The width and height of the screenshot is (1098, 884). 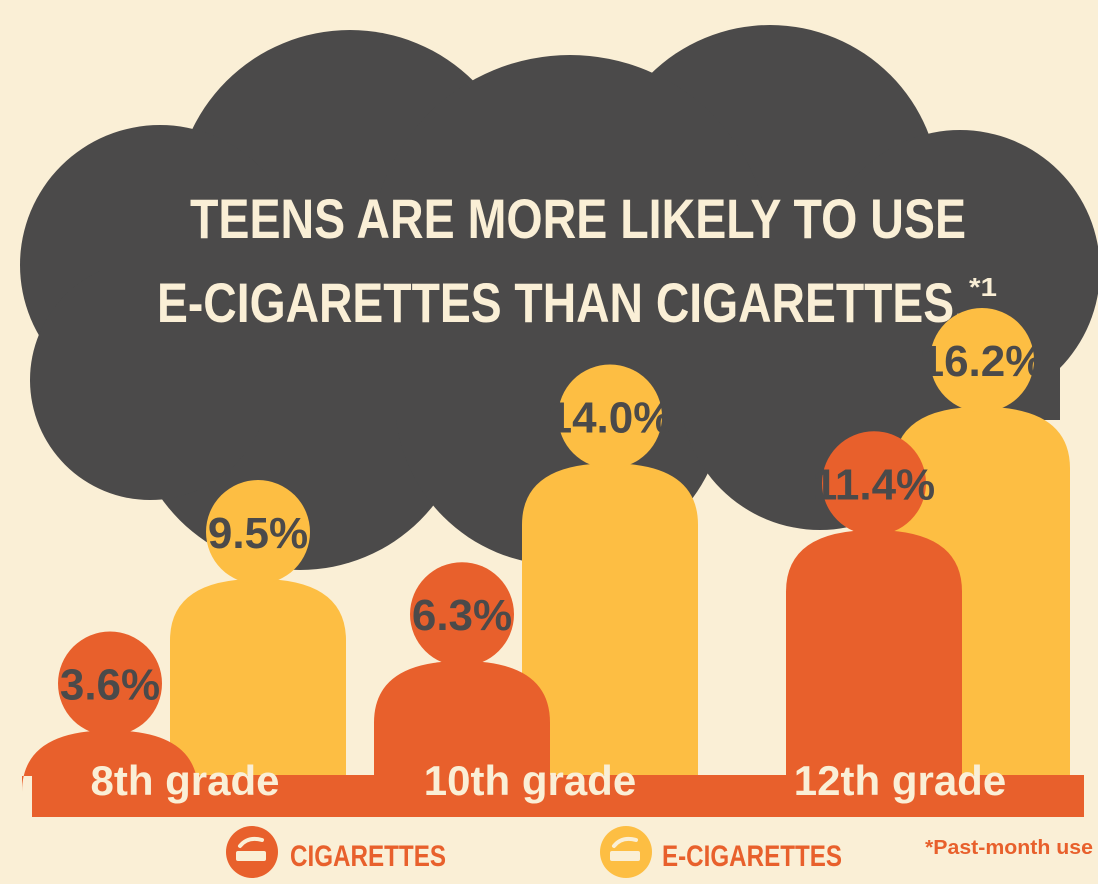 I want to click on legend: CIGARETTES E-CIGARETTES, so click(x=534, y=852).